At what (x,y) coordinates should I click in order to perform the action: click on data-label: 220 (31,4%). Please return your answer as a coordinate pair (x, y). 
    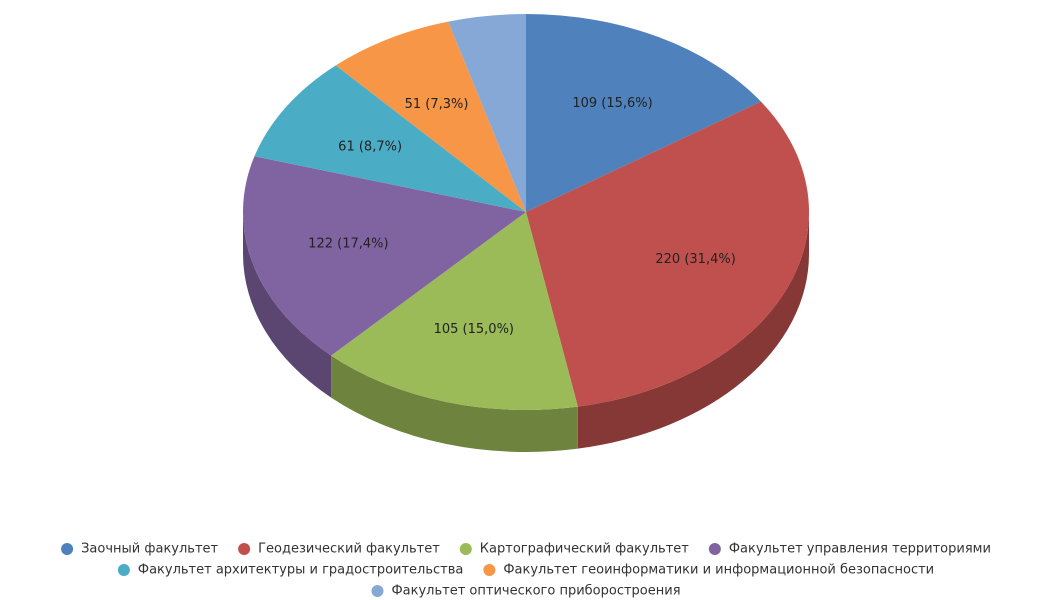
    Looking at the image, I should click on (695, 259).